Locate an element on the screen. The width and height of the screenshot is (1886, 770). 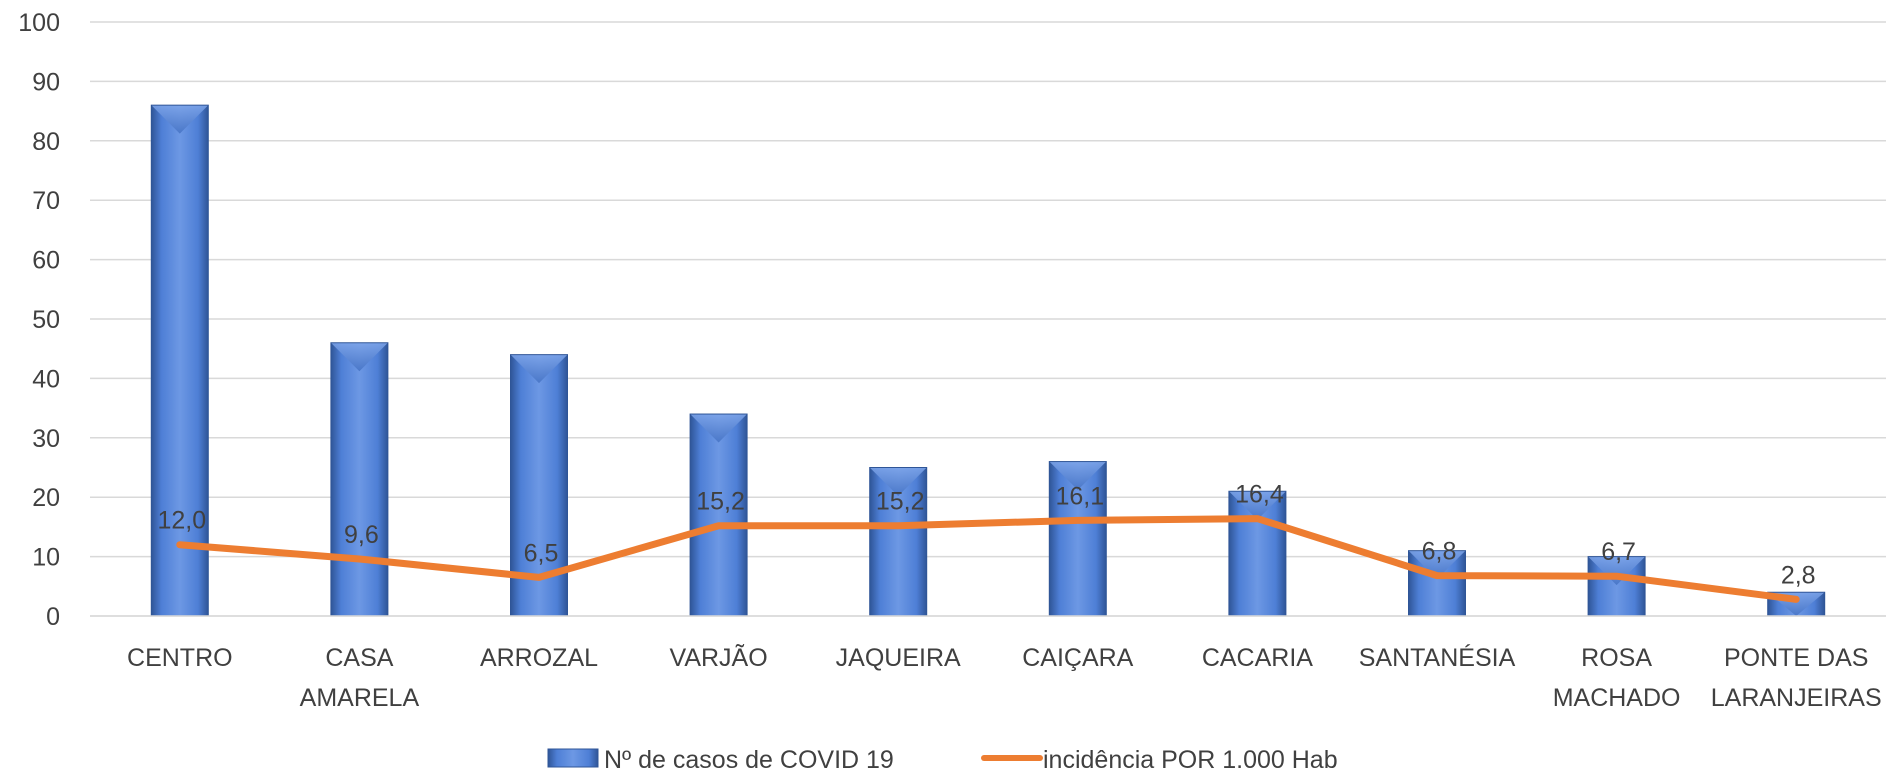
y-tick-label: 60 is located at coordinates (46, 261).